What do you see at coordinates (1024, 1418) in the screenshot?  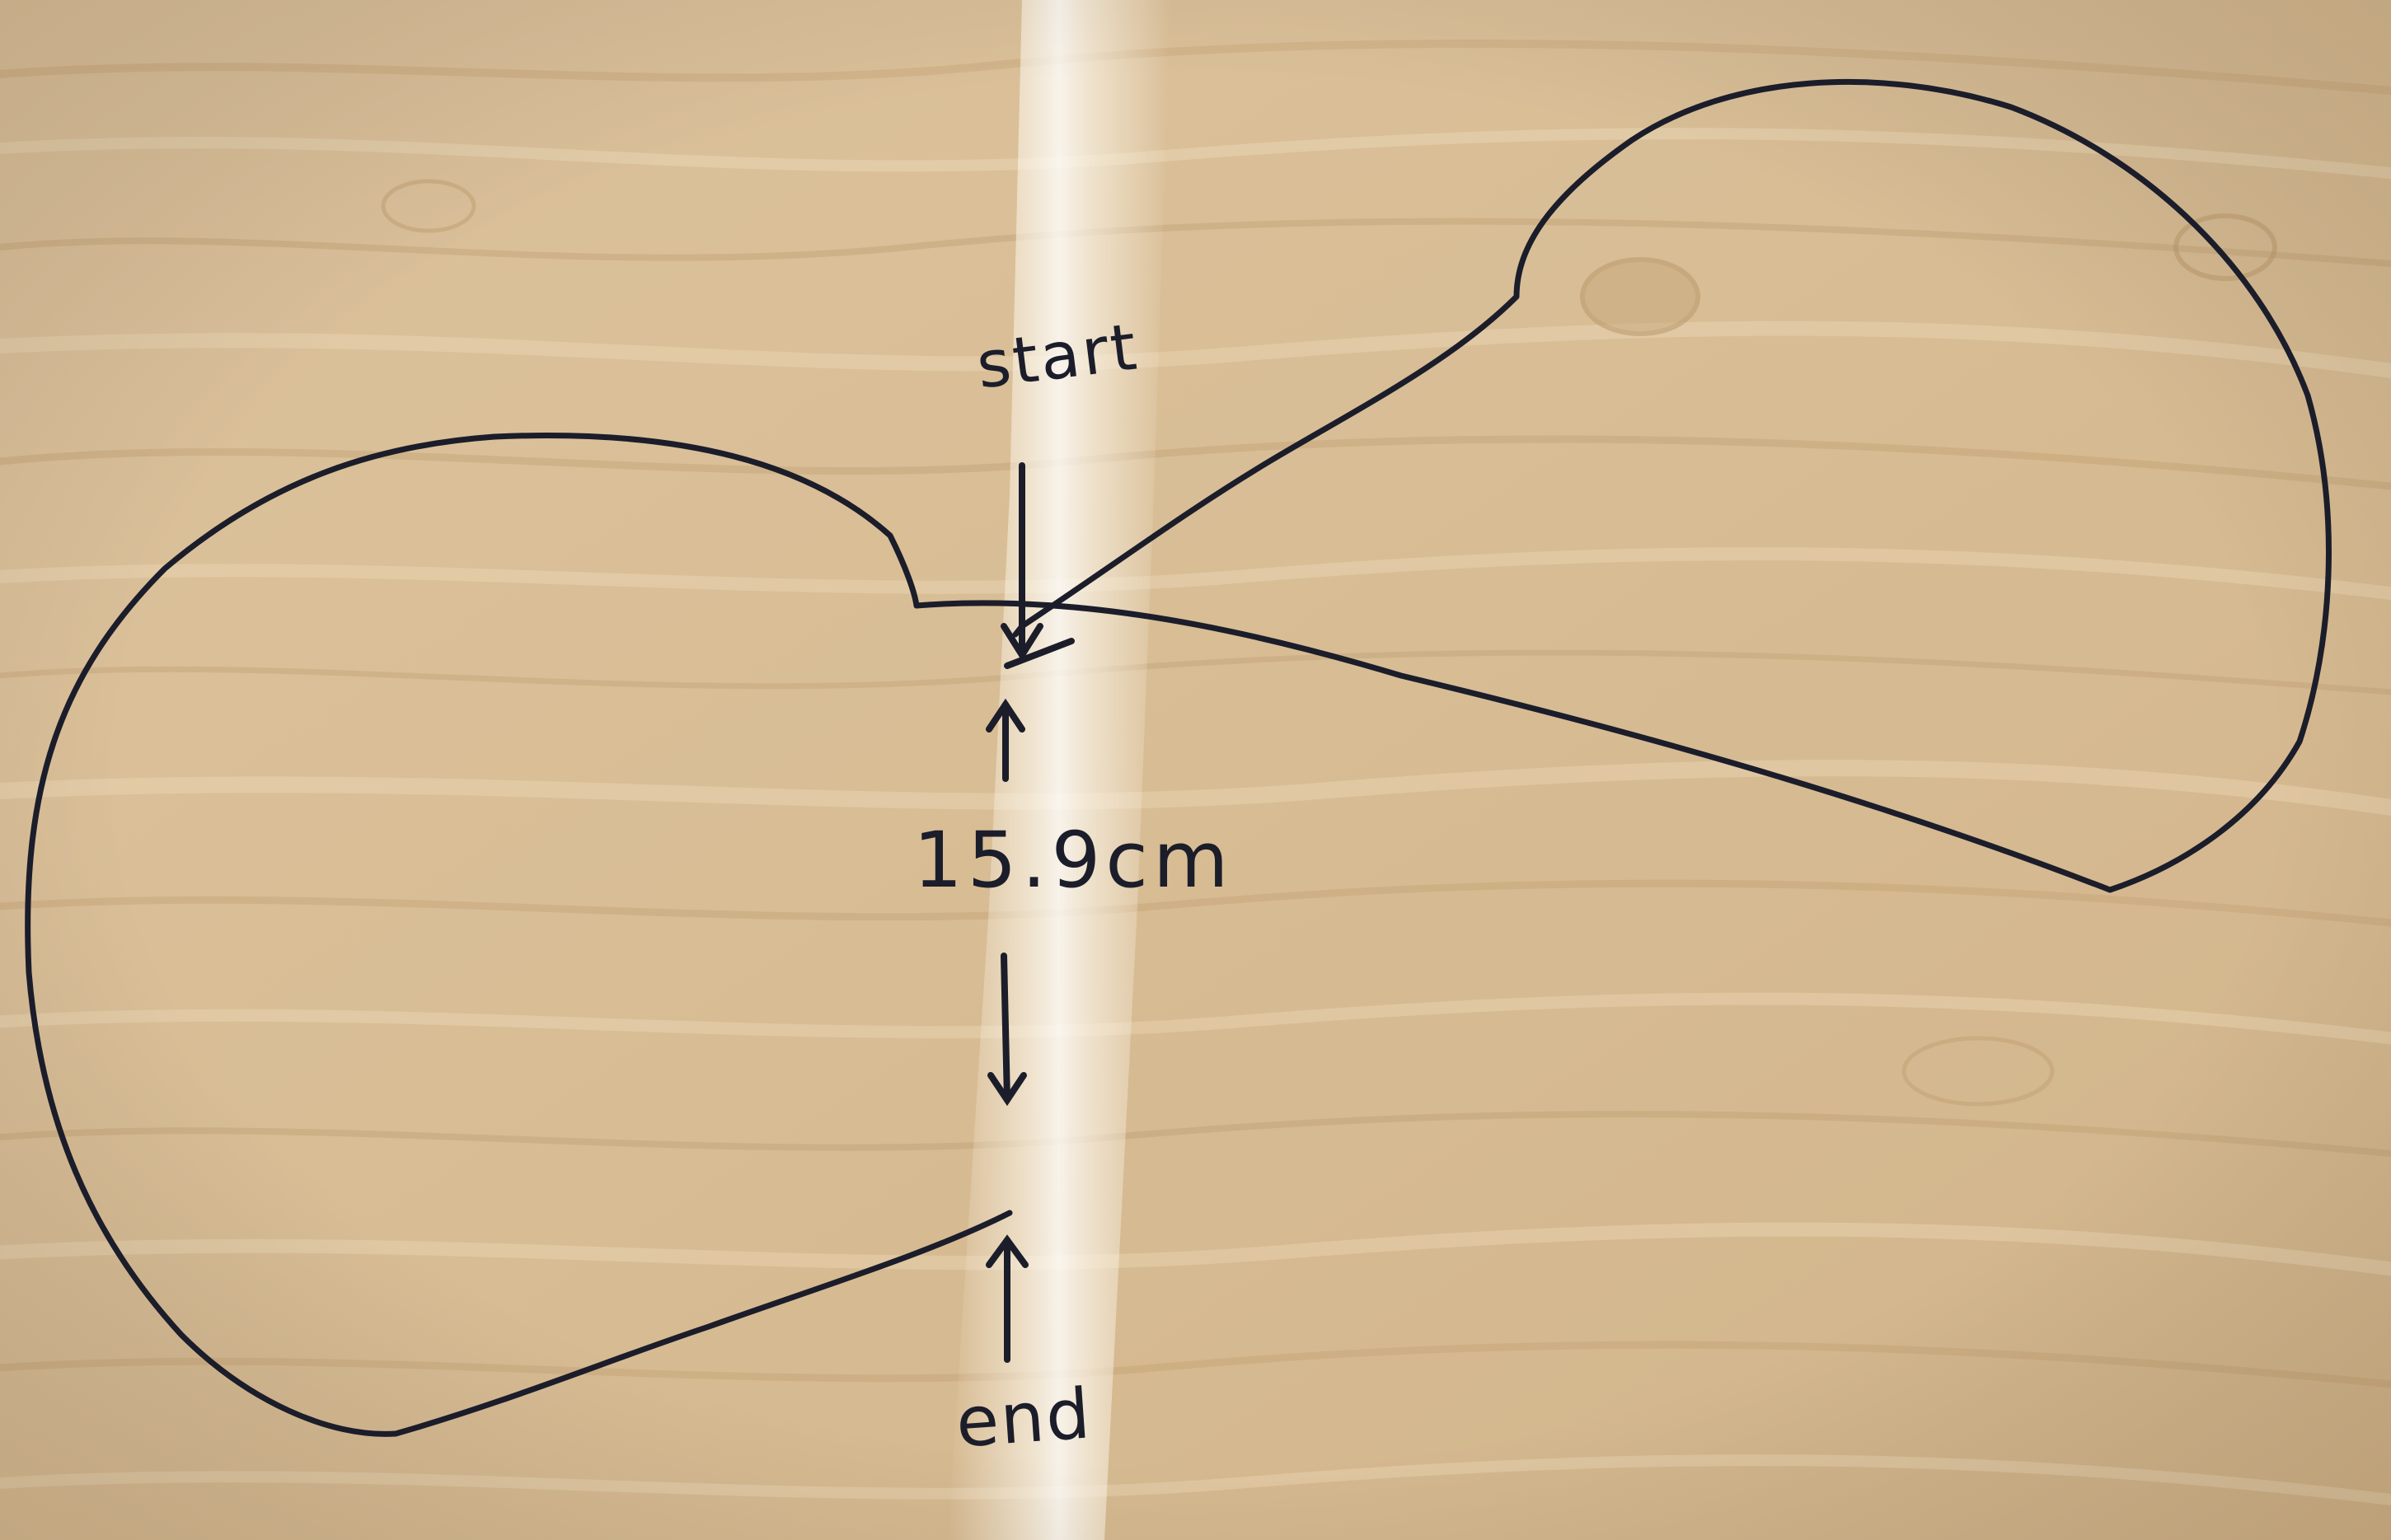 I see `end-label: end` at bounding box center [1024, 1418].